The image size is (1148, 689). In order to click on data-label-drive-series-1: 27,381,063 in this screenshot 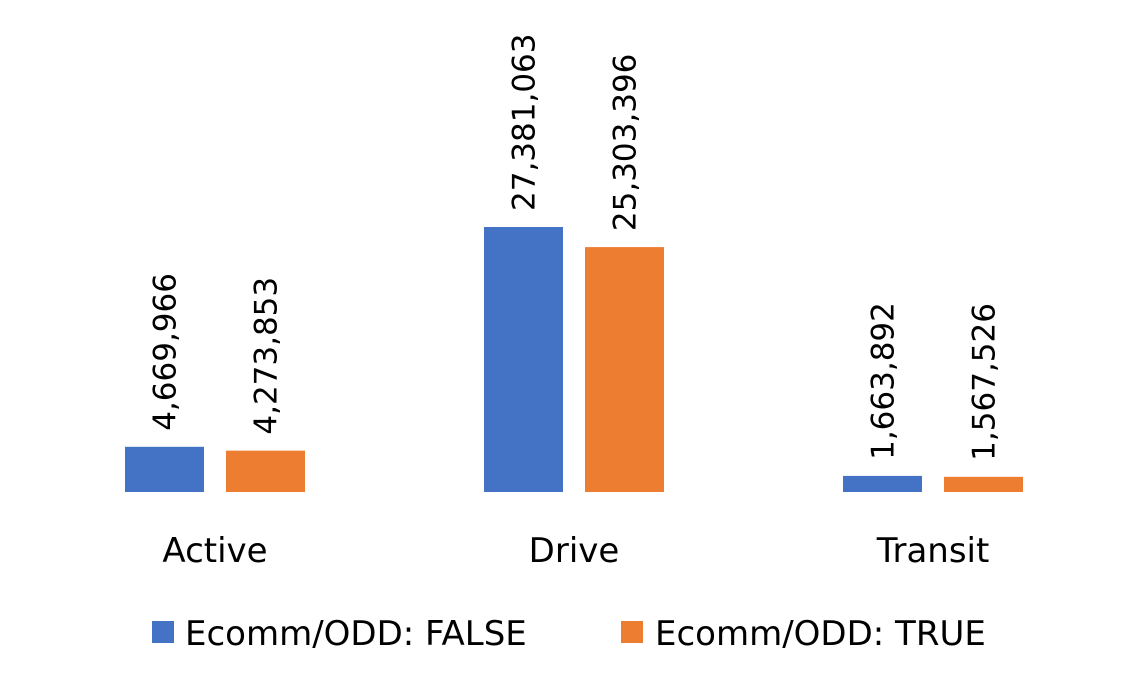, I will do `click(525, 123)`.